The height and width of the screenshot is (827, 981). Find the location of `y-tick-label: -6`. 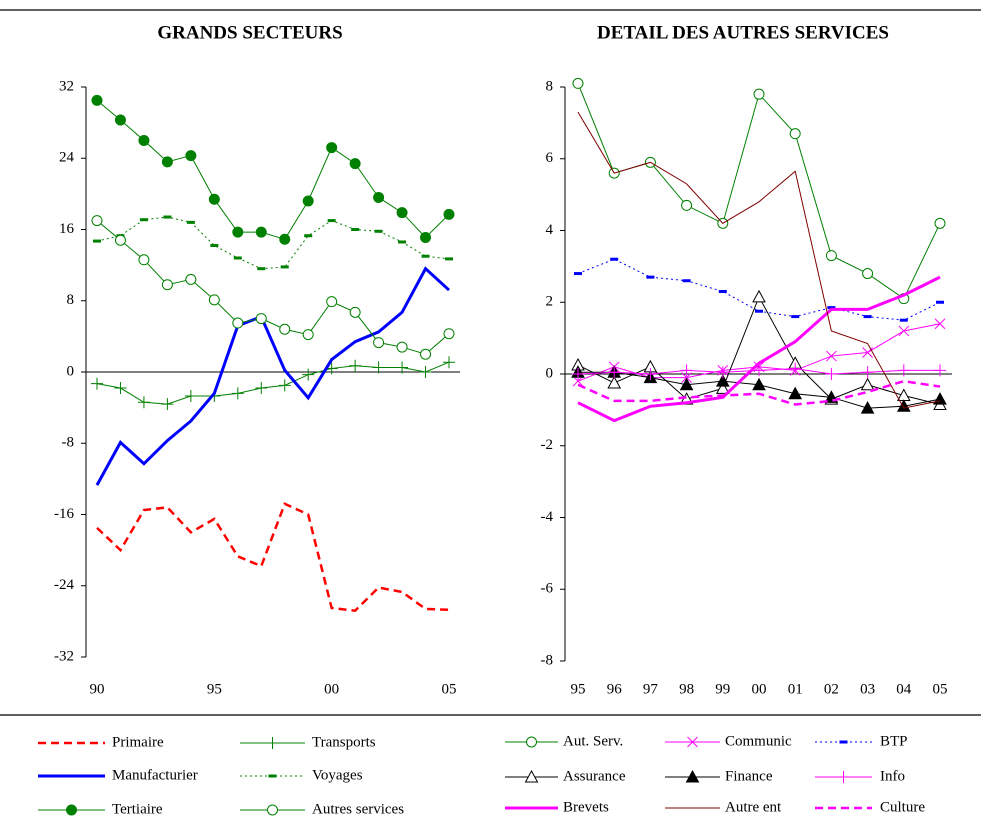

y-tick-label: -6 is located at coordinates (547, 589).